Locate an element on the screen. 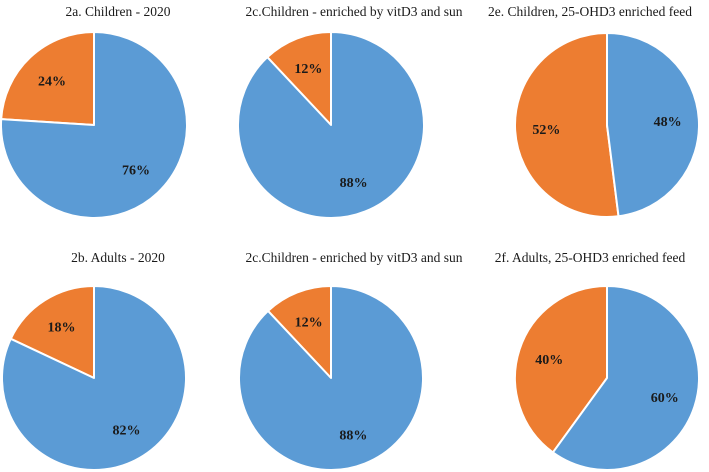  pie-chart: 40% 60% is located at coordinates (607, 378).